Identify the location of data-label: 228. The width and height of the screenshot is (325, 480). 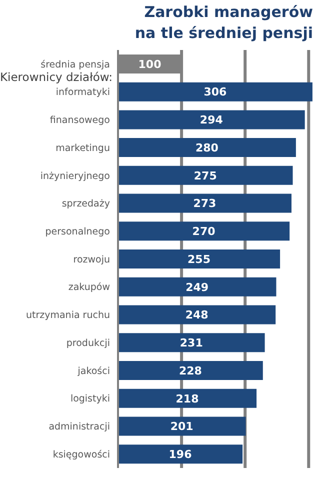
(190, 371).